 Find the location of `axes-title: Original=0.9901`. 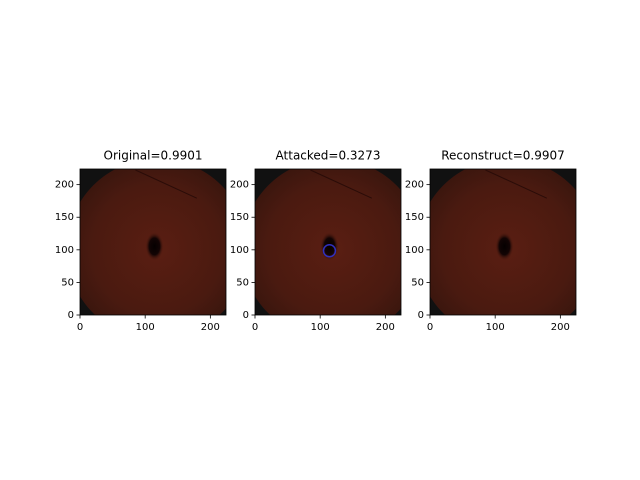

axes-title: Original=0.9901 is located at coordinates (153, 156).